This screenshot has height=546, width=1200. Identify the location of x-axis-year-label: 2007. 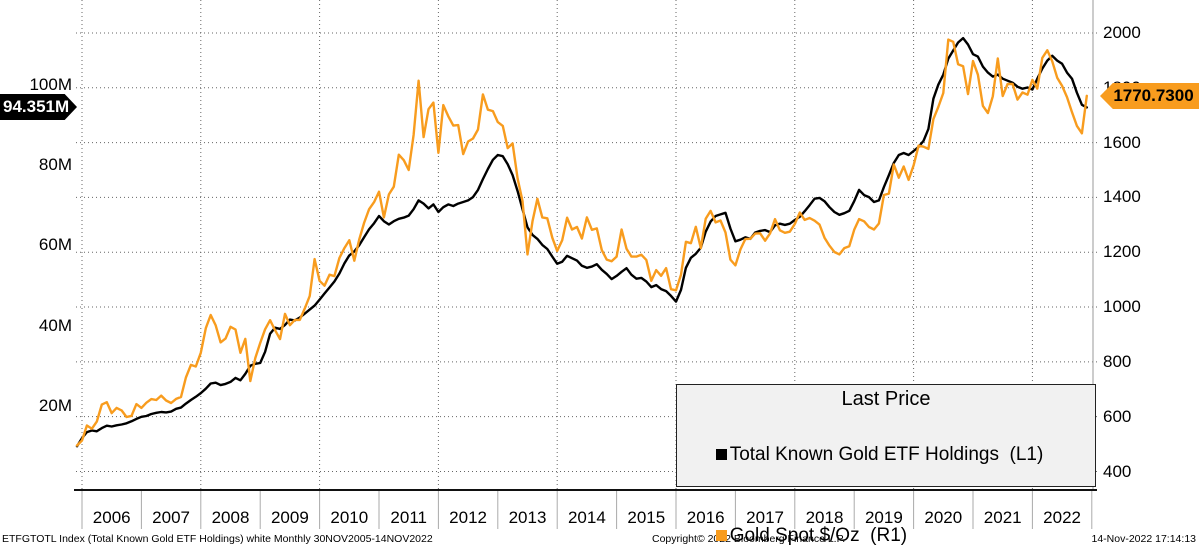
(171, 517).